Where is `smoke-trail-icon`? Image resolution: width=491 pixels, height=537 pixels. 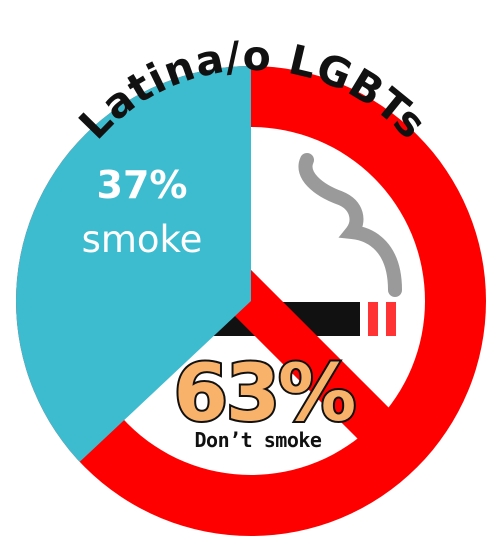 smoke-trail-icon is located at coordinates (350, 225).